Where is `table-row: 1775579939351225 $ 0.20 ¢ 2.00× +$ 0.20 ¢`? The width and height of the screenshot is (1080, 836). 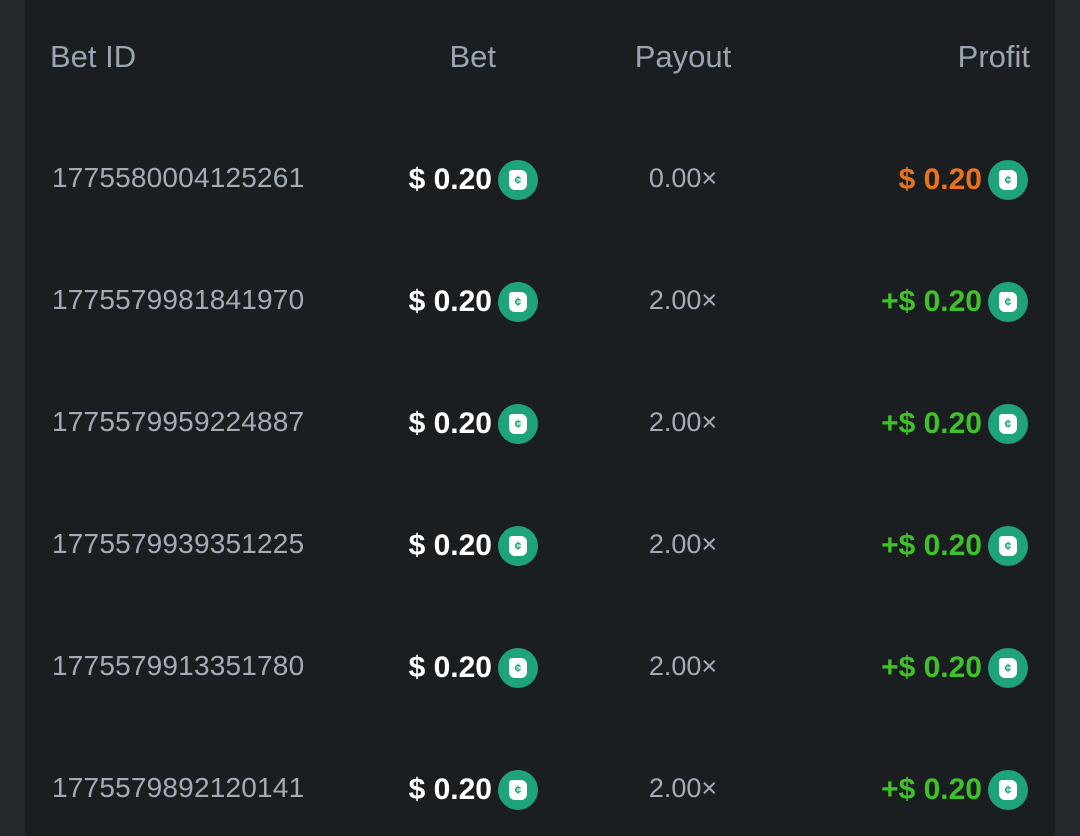 table-row: 1775579939351225 $ 0.20 ¢ 2.00× +$ 0.20 ¢ is located at coordinates (540, 546).